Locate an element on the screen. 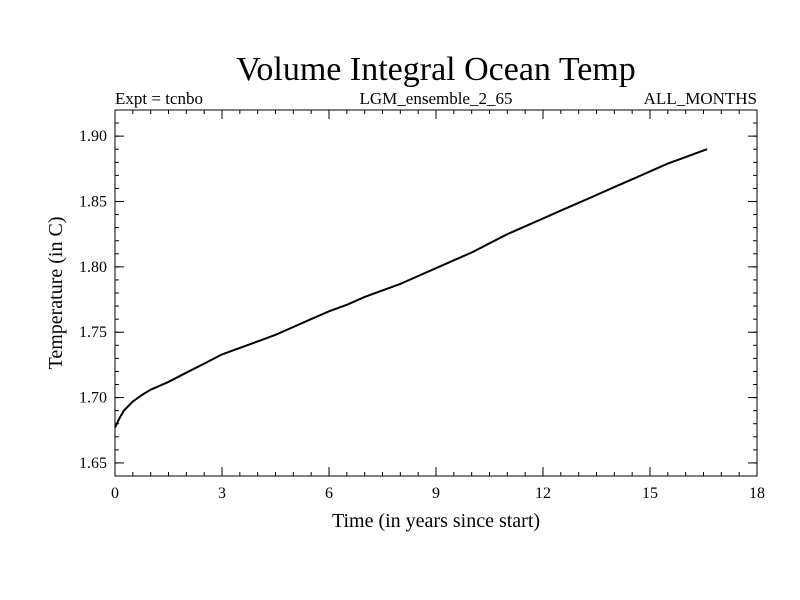 The height and width of the screenshot is (600, 800). x-tick-label: 9 is located at coordinates (436, 493).